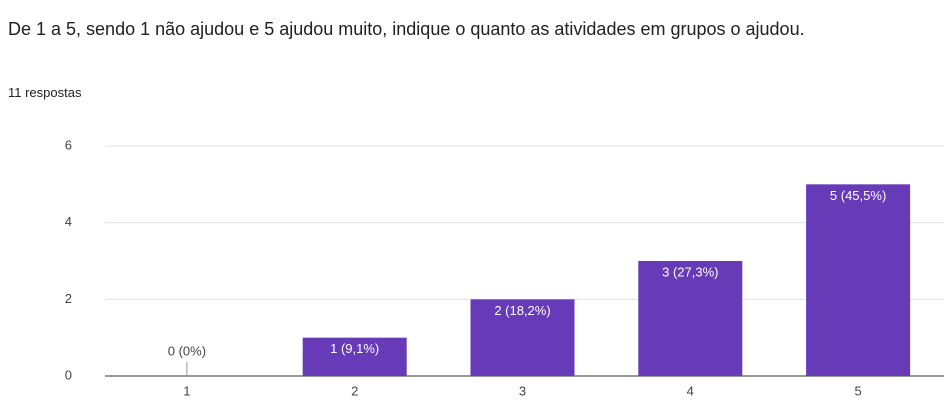 This screenshot has height=400, width=944. What do you see at coordinates (522, 390) in the screenshot?
I see `x-tick-label: 3` at bounding box center [522, 390].